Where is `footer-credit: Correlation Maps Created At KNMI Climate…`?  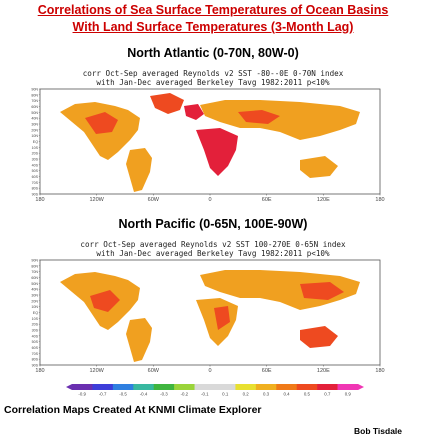
footer-credit: Correlation Maps Created At KNMI Climate… is located at coordinates (133, 410).